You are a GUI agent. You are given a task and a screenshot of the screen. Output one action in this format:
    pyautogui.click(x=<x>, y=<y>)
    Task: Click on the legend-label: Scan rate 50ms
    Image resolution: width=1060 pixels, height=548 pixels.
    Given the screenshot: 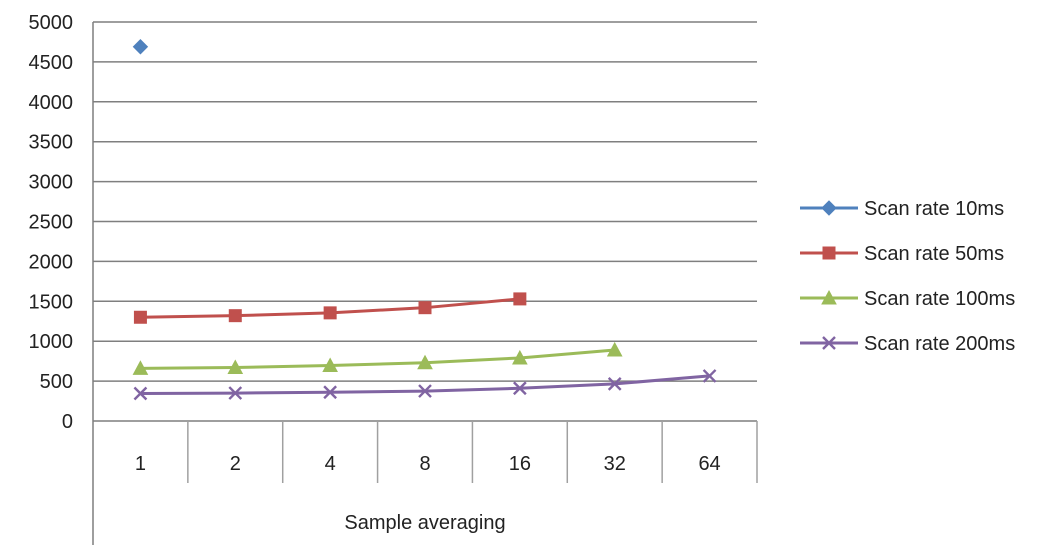 What is the action you would take?
    pyautogui.click(x=934, y=254)
    